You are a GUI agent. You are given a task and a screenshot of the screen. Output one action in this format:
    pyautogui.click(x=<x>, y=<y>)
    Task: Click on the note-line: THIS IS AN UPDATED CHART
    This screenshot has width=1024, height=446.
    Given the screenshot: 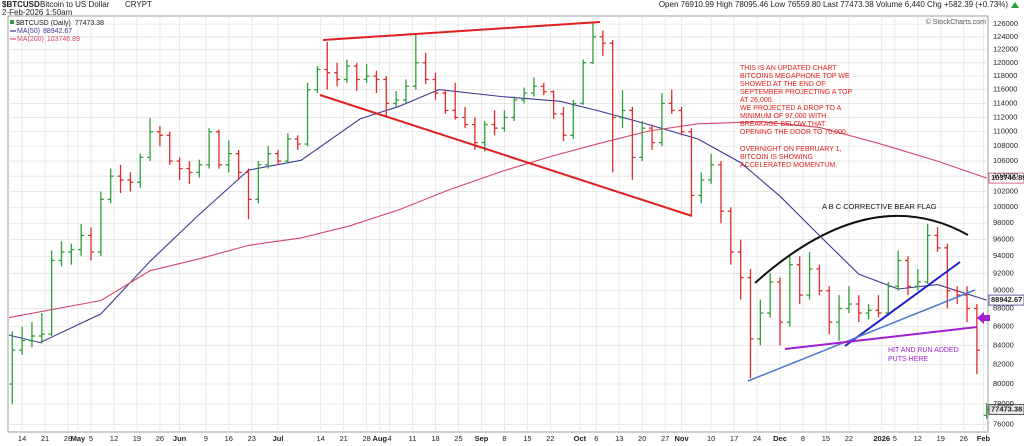 What is the action you would take?
    pyautogui.click(x=788, y=68)
    